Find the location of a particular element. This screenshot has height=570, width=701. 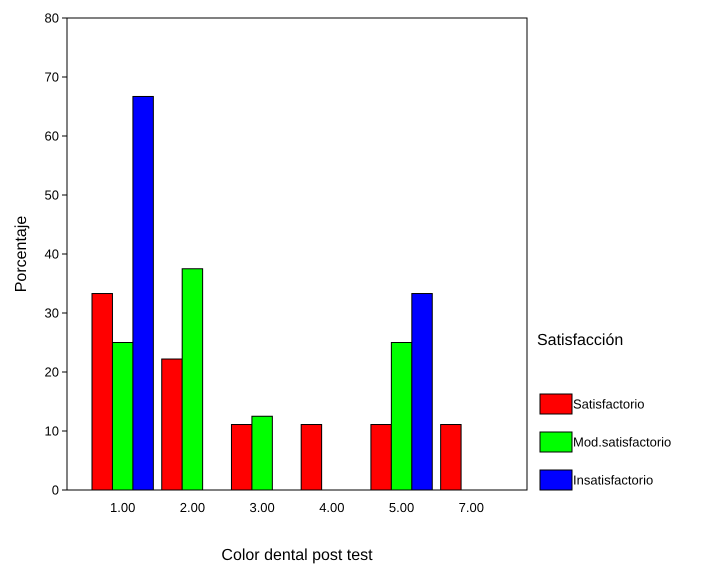

x-tick-label: 5.00 is located at coordinates (401, 507).